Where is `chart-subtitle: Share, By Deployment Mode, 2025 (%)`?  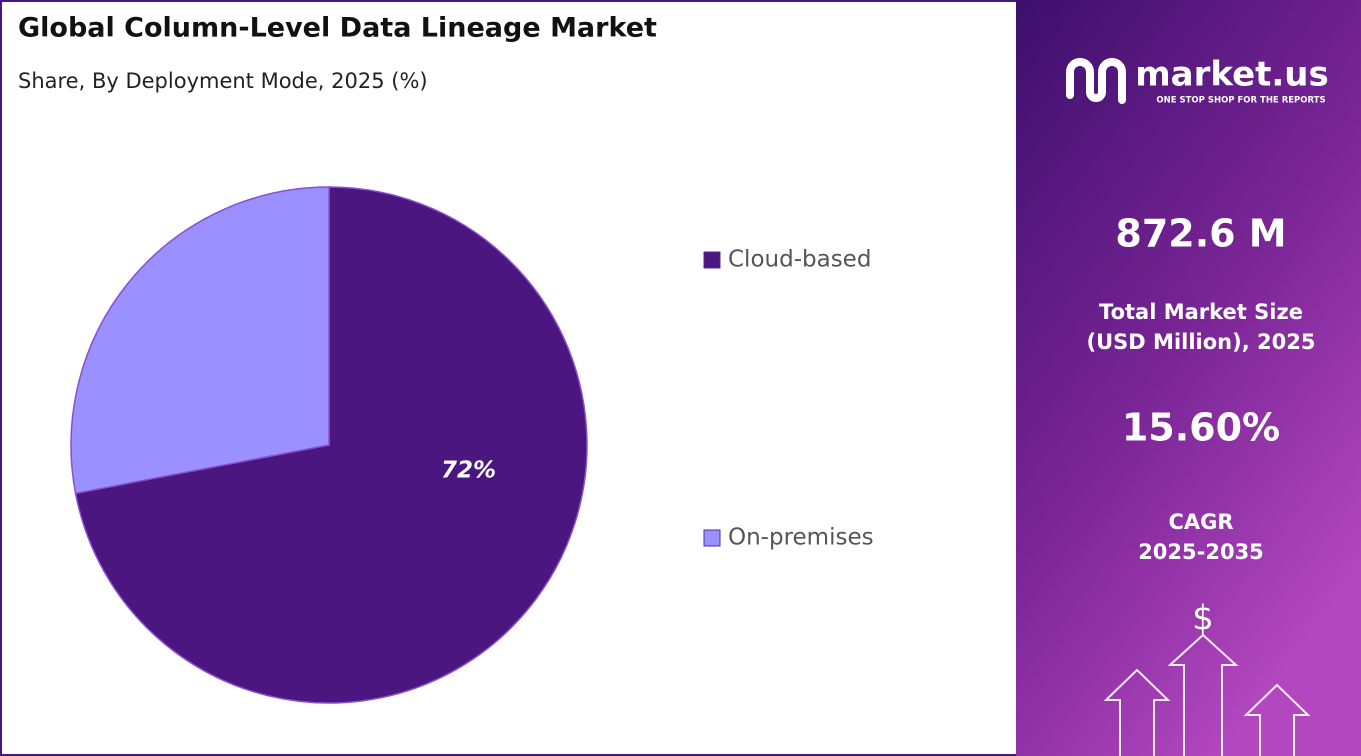
chart-subtitle: Share, By Deployment Mode, 2025 (%) is located at coordinates (223, 81).